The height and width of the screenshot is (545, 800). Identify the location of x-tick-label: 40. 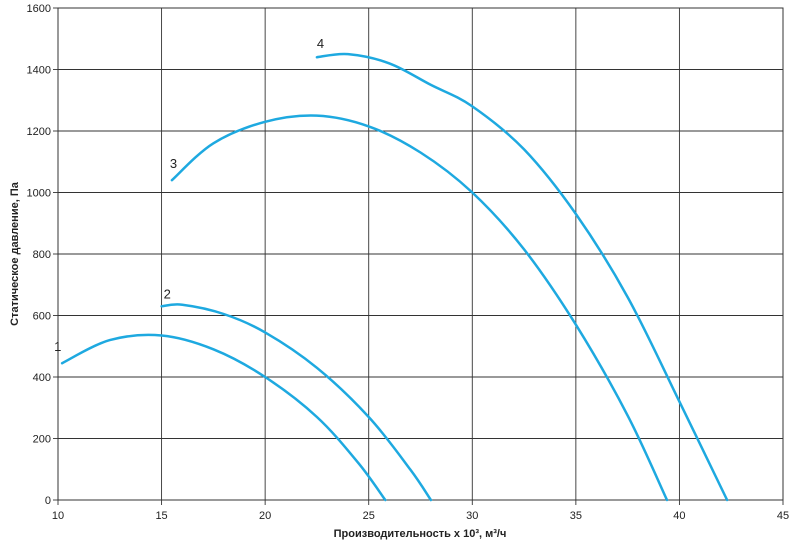
(679, 516).